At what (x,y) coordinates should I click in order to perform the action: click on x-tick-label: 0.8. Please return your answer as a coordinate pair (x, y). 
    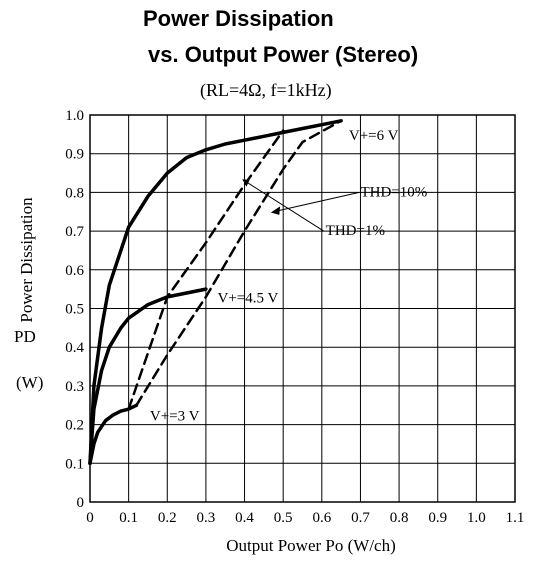
    Looking at the image, I should click on (399, 518).